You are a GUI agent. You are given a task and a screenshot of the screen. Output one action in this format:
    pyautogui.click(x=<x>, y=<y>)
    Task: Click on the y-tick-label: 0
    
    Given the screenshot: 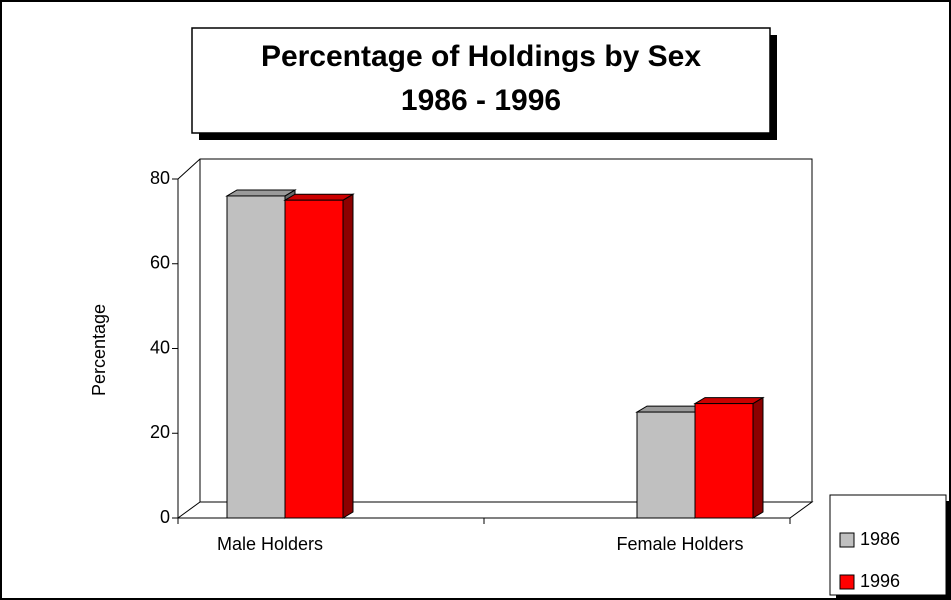 What is the action you would take?
    pyautogui.click(x=165, y=517)
    